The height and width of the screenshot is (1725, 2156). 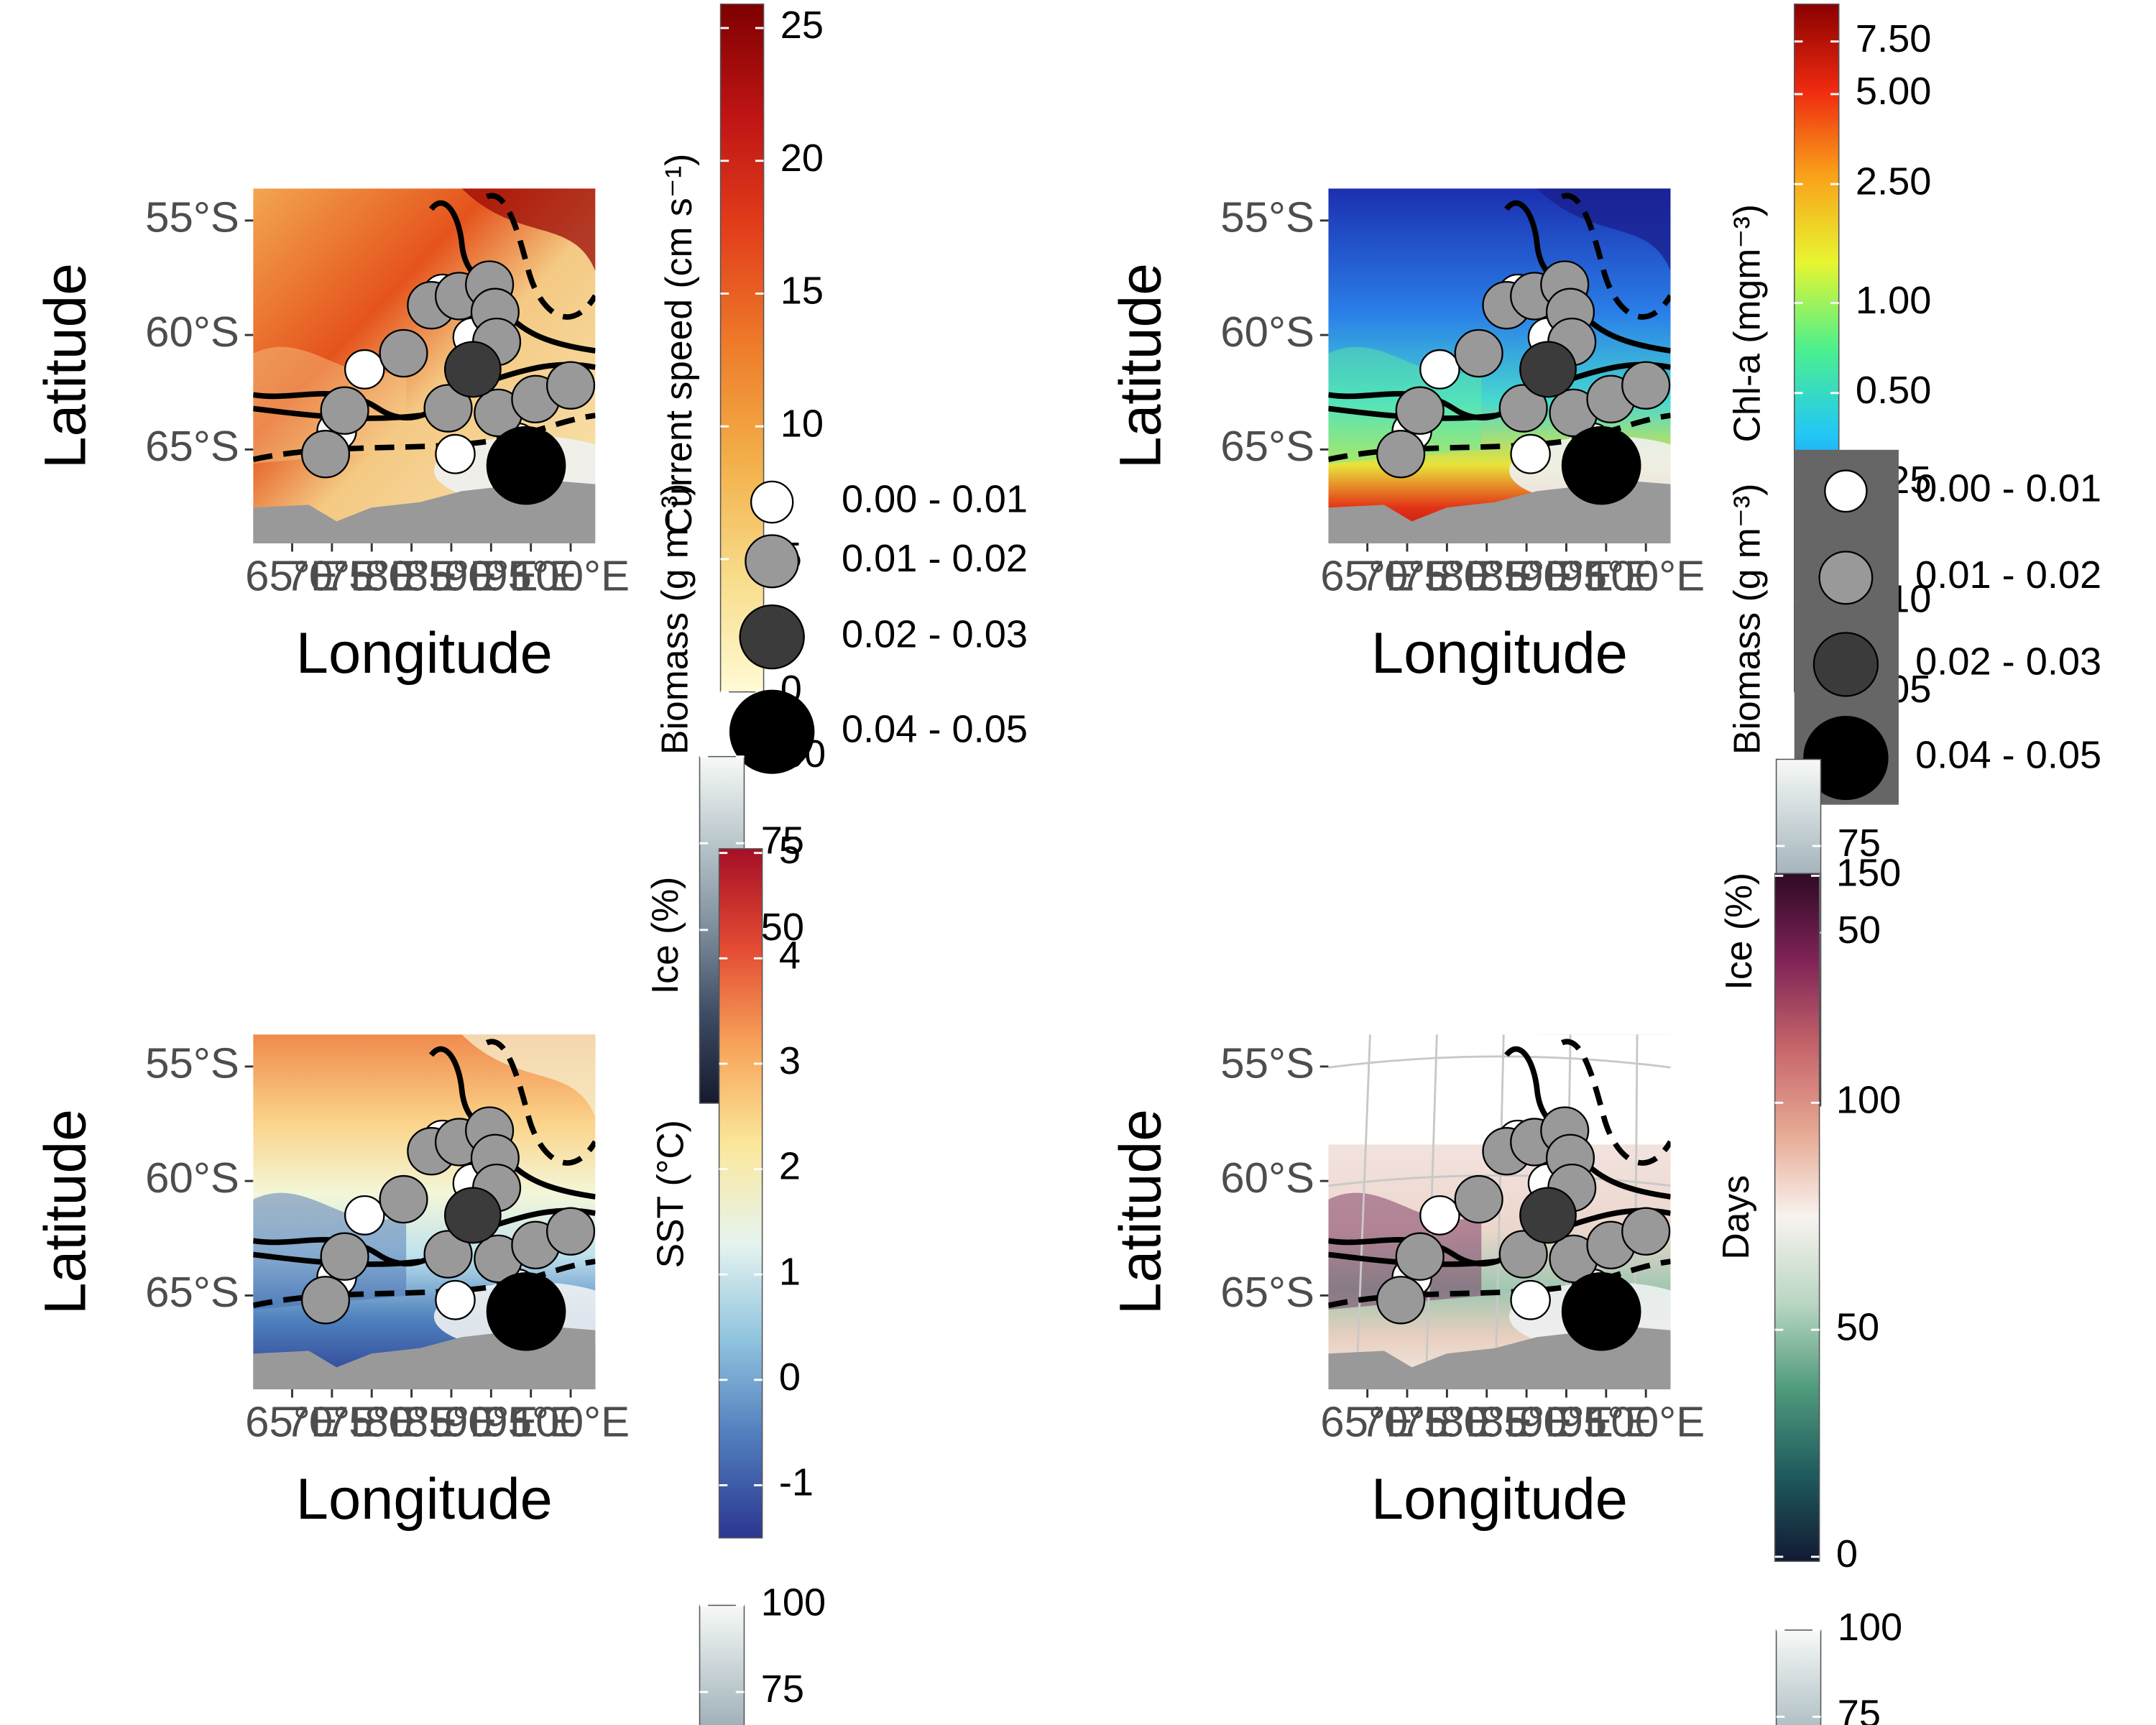 What do you see at coordinates (1739, 931) in the screenshot?
I see `colorbar-title: Ice (%)` at bounding box center [1739, 931].